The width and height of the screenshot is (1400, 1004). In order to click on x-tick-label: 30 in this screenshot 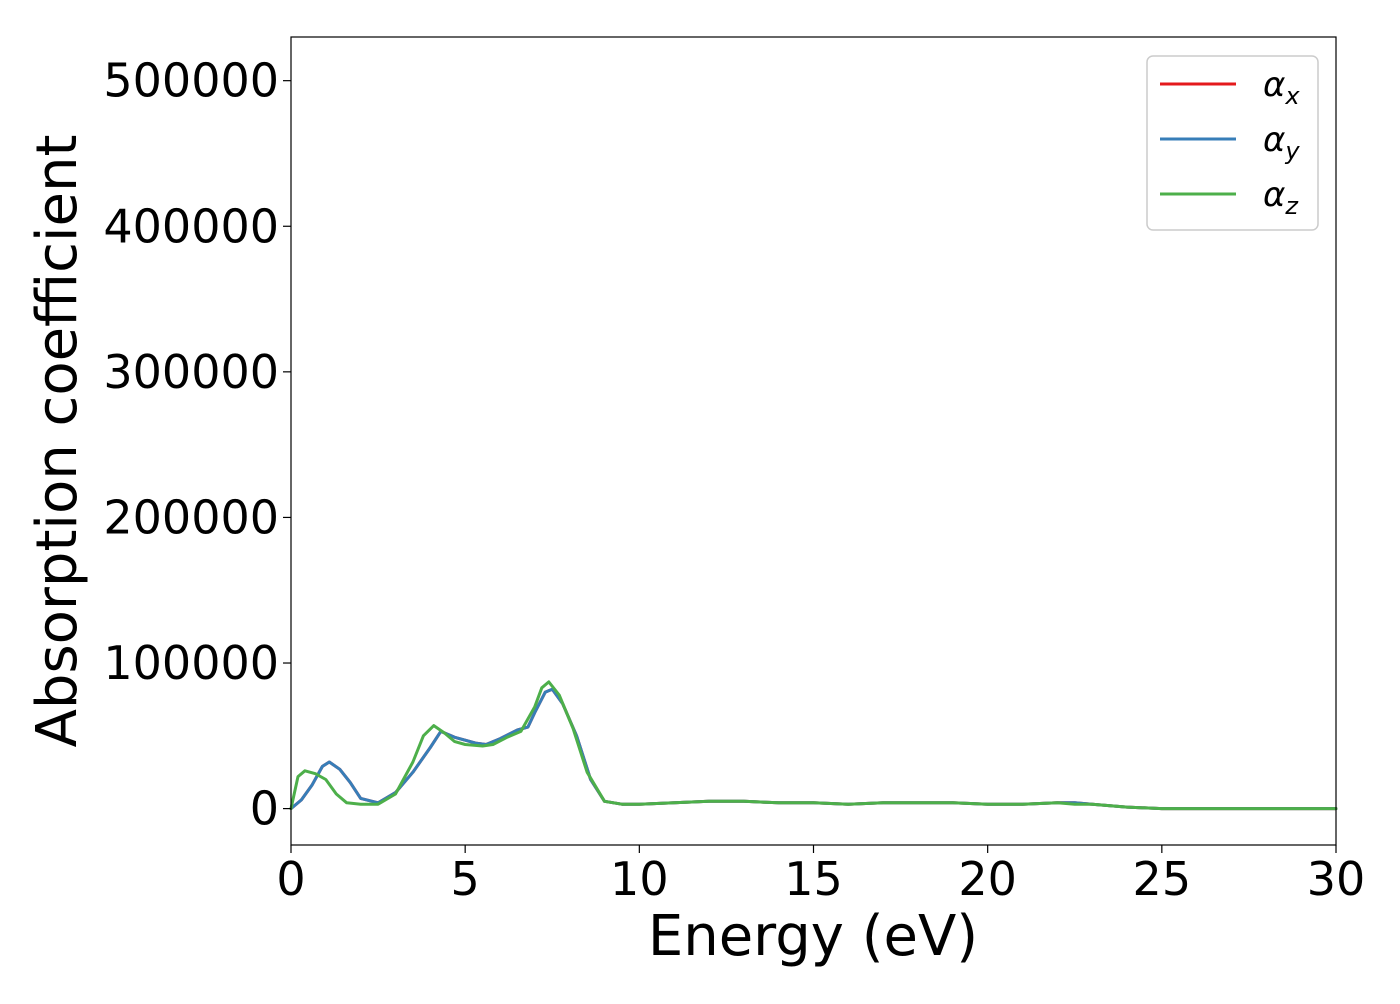, I will do `click(1336, 879)`.